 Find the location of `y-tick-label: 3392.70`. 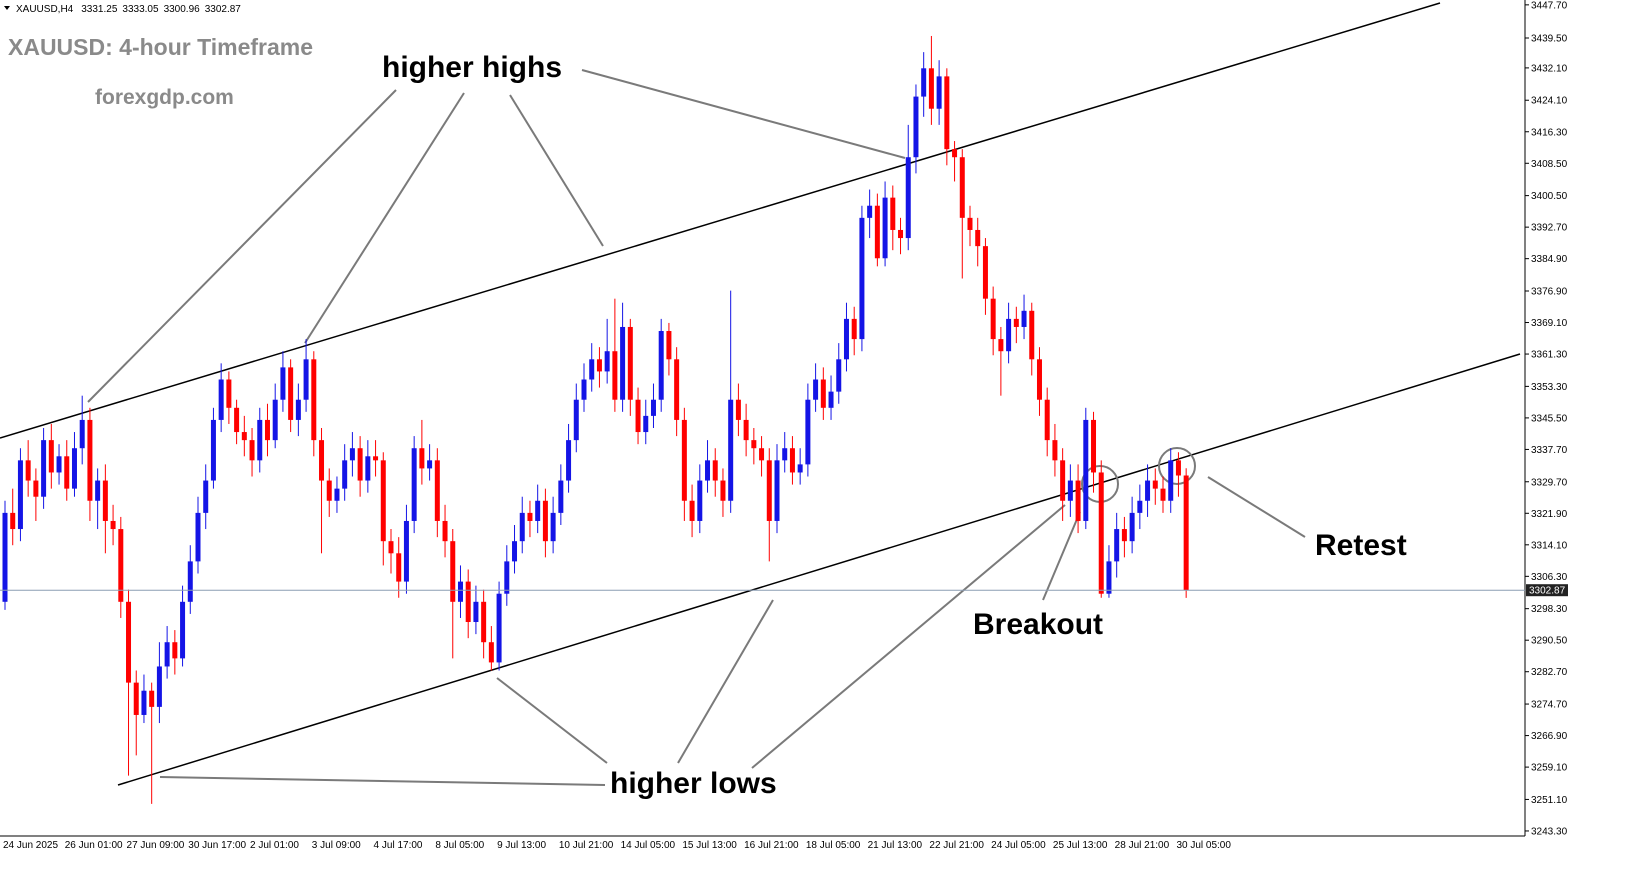

y-tick-label: 3392.70 is located at coordinates (1549, 228).